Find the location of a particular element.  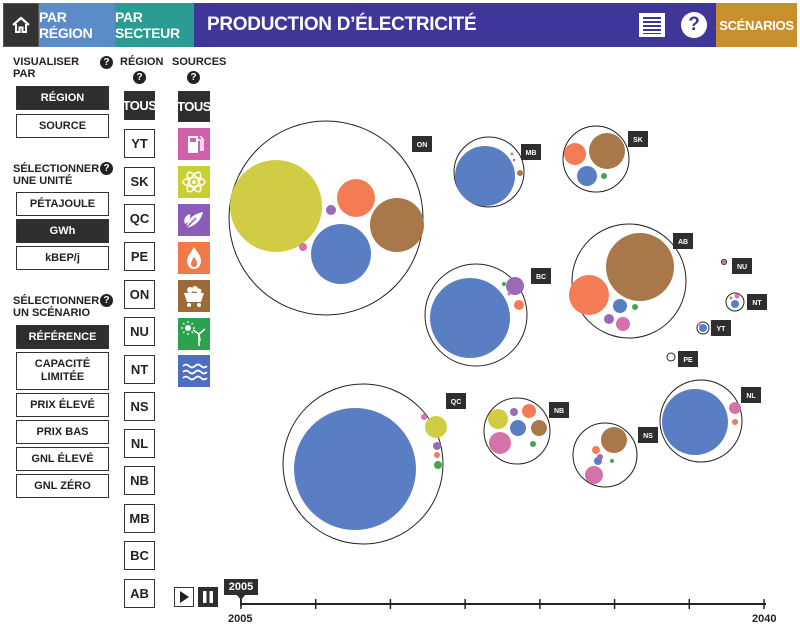

bubble-ab: AB is located at coordinates (631, 281).